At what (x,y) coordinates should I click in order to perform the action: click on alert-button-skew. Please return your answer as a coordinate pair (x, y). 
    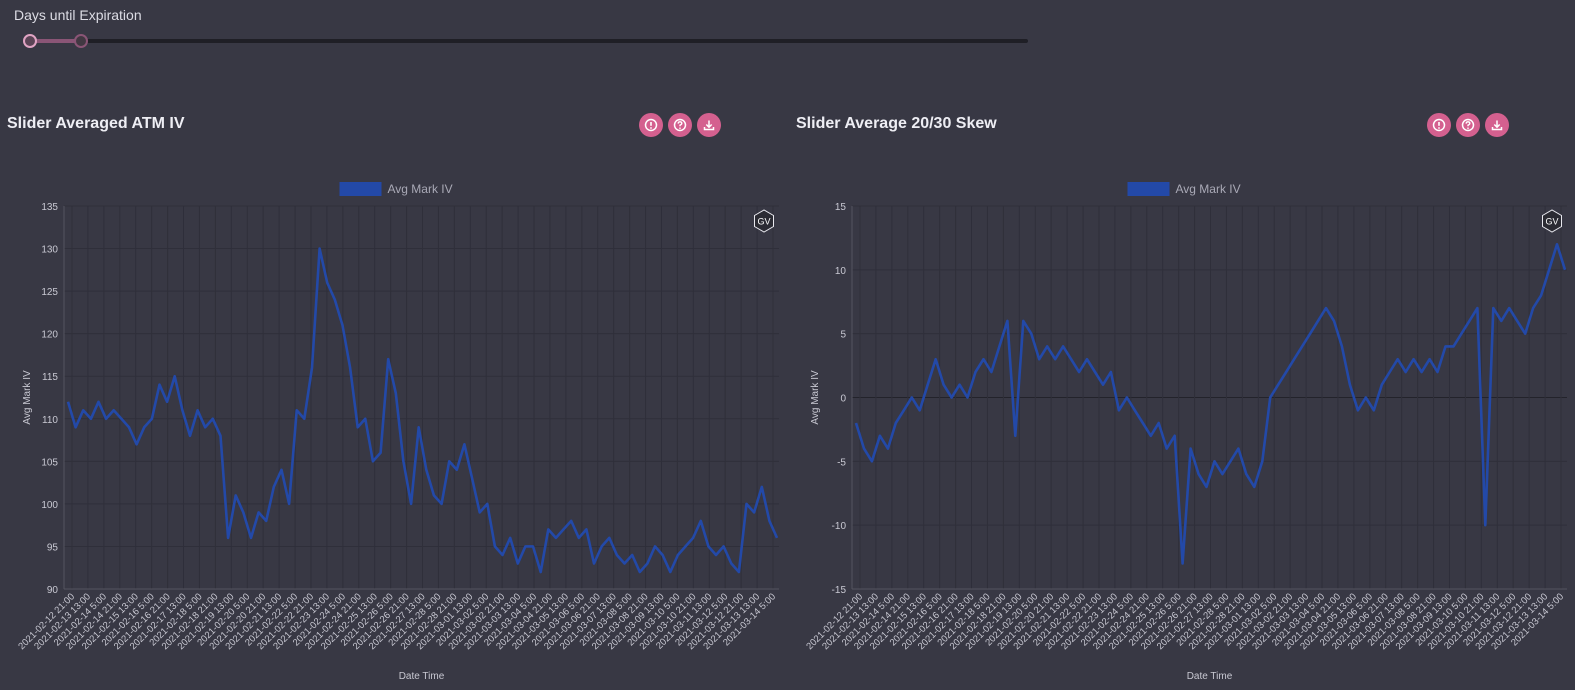
    Looking at the image, I should click on (1439, 125).